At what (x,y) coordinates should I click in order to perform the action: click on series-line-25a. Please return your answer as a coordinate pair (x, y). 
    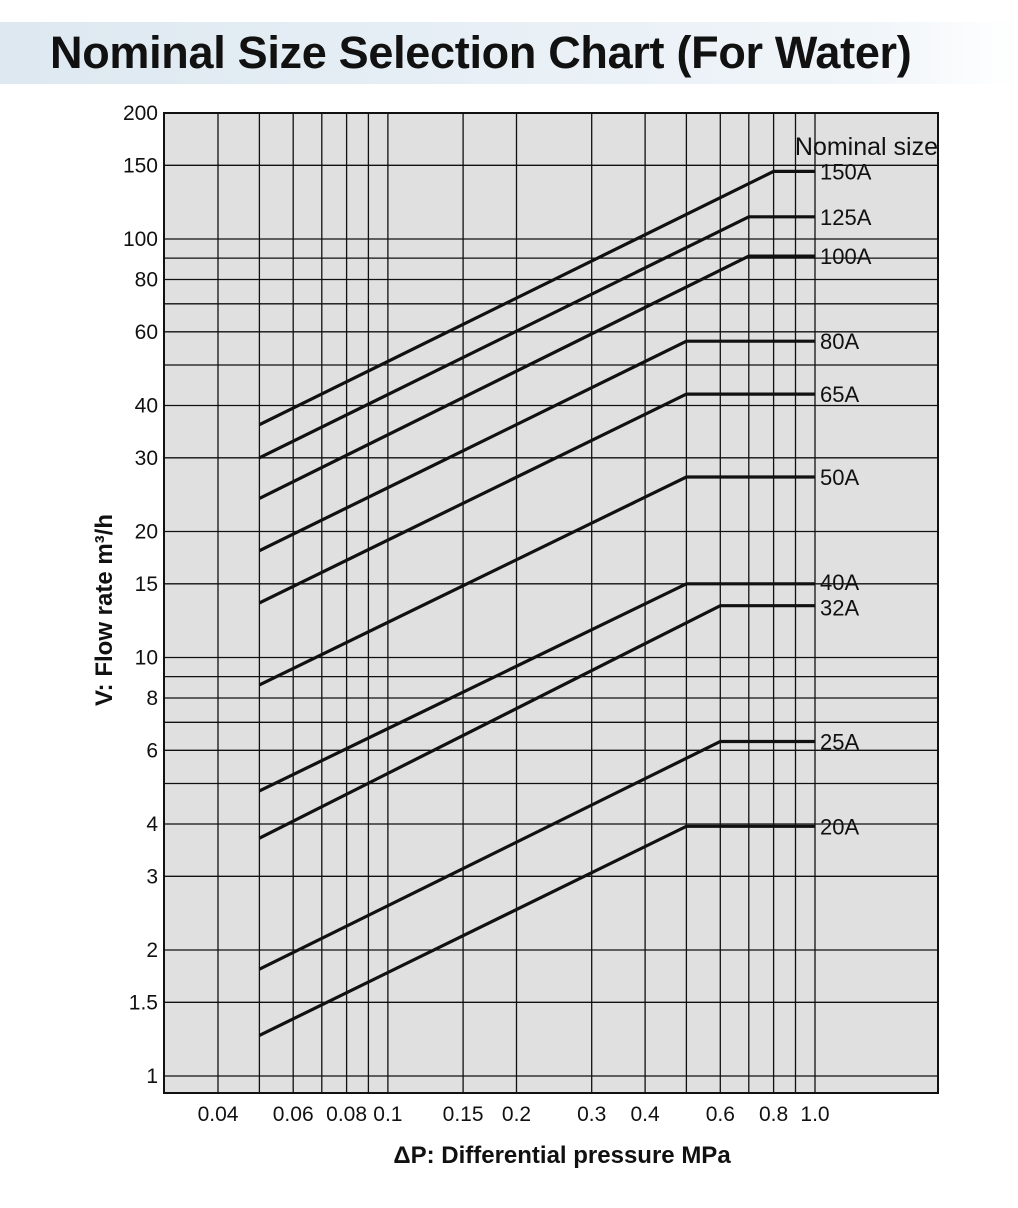
    Looking at the image, I should click on (536, 855).